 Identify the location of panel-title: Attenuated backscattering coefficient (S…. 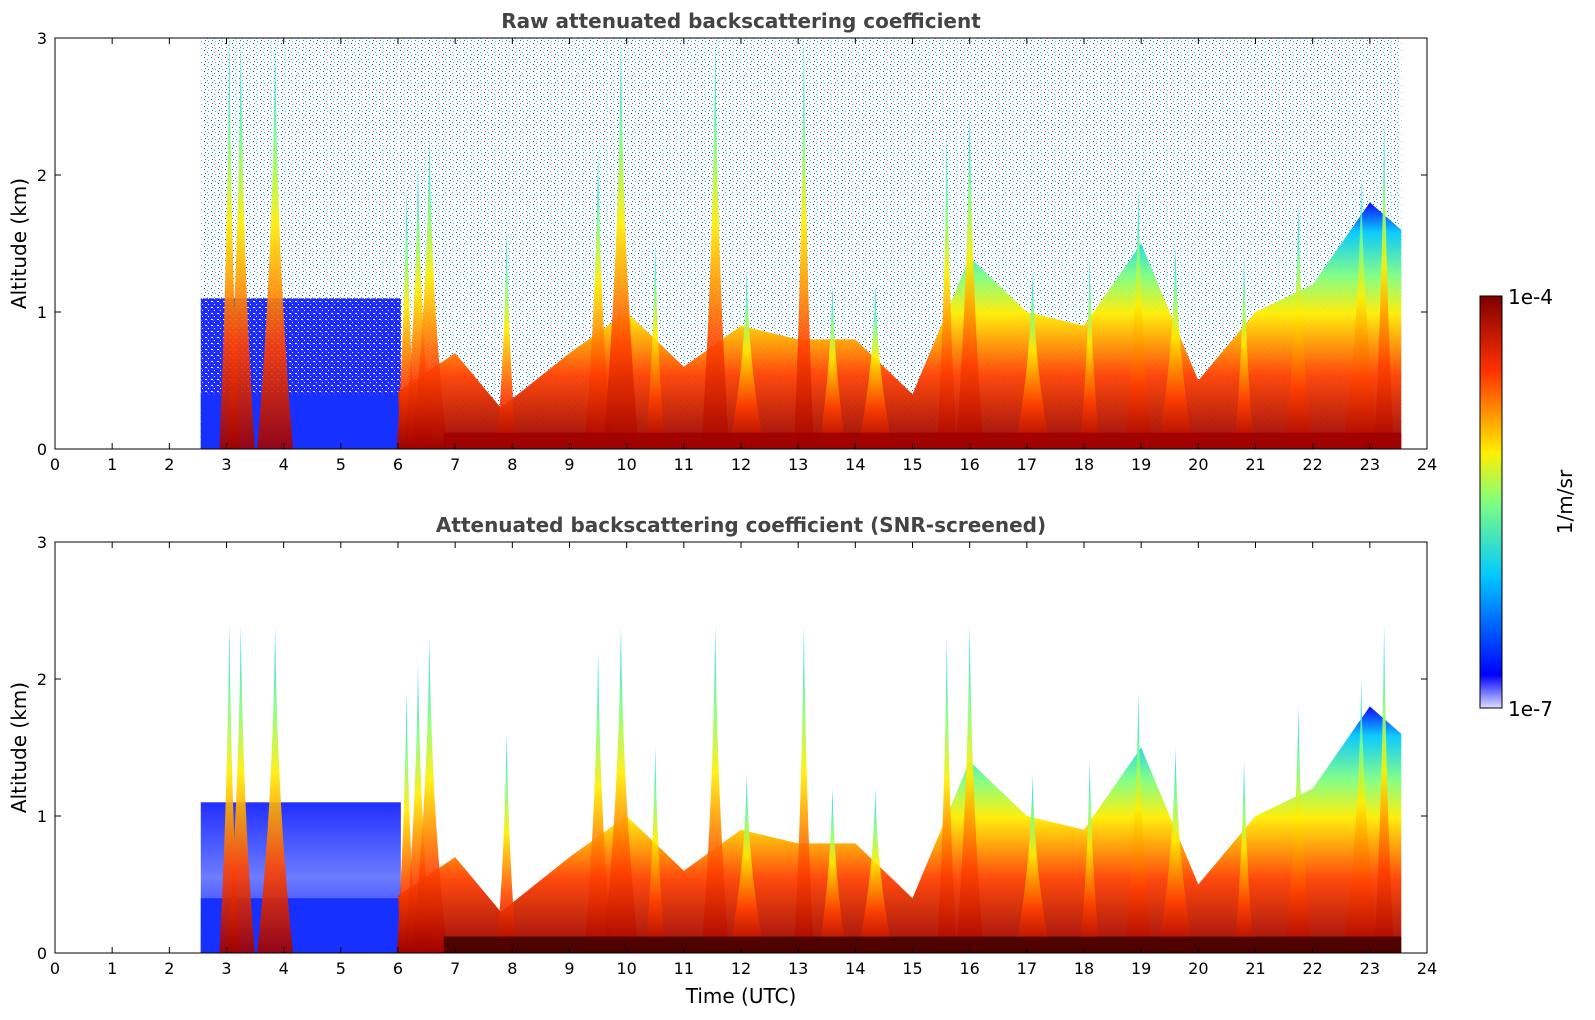
(741, 525).